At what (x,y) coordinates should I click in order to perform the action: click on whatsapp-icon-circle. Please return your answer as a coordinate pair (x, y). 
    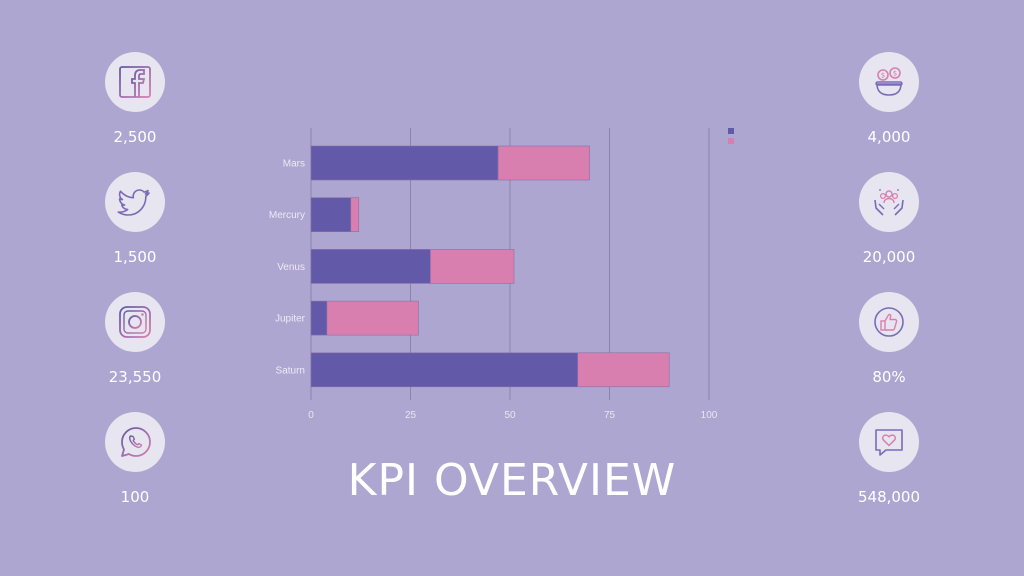
    Looking at the image, I should click on (135, 442).